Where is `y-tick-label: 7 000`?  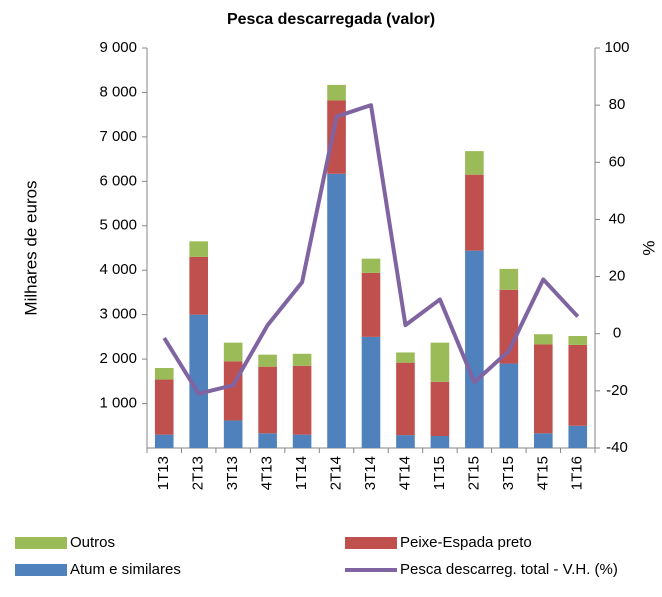
y-tick-label: 7 000 is located at coordinates (118, 136).